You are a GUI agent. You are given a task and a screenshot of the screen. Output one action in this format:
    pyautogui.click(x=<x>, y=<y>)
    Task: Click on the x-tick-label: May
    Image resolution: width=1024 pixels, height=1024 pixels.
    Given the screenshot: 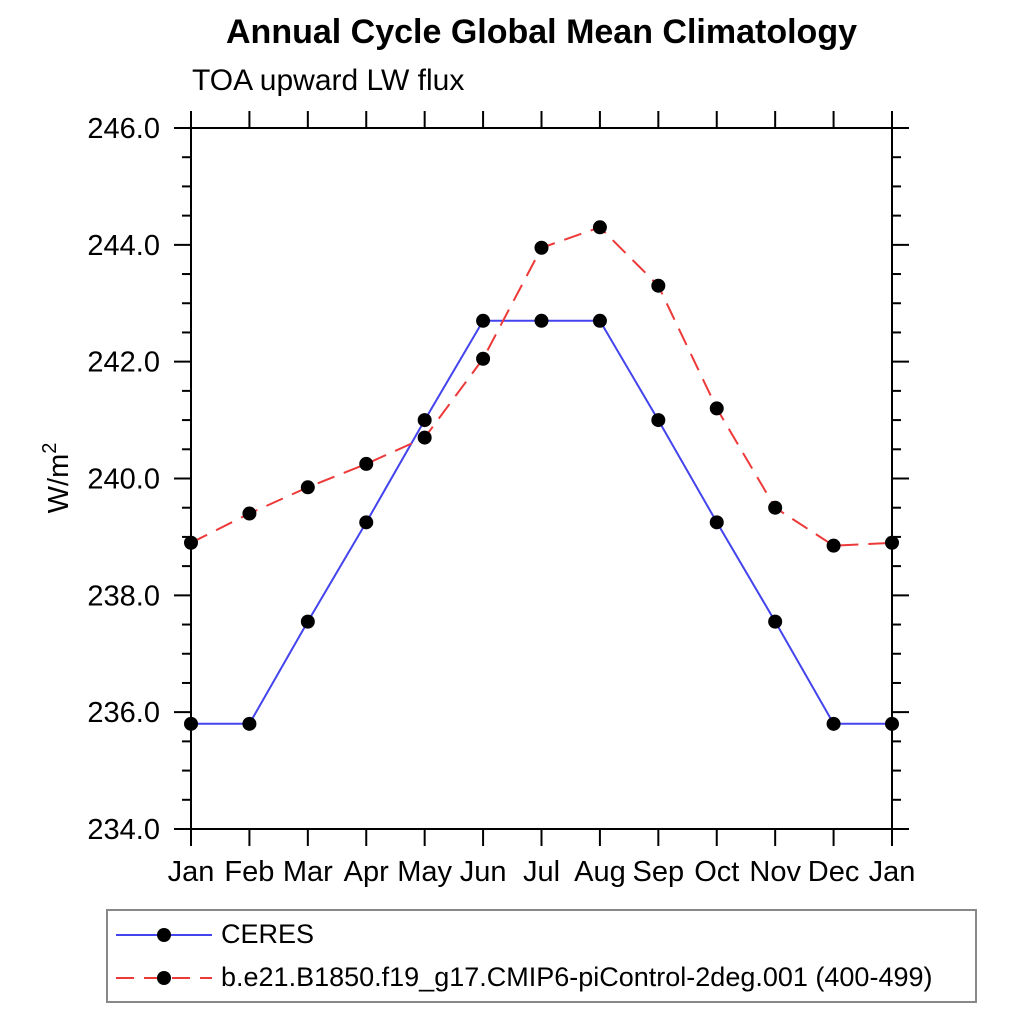 What is the action you would take?
    pyautogui.click(x=424, y=872)
    